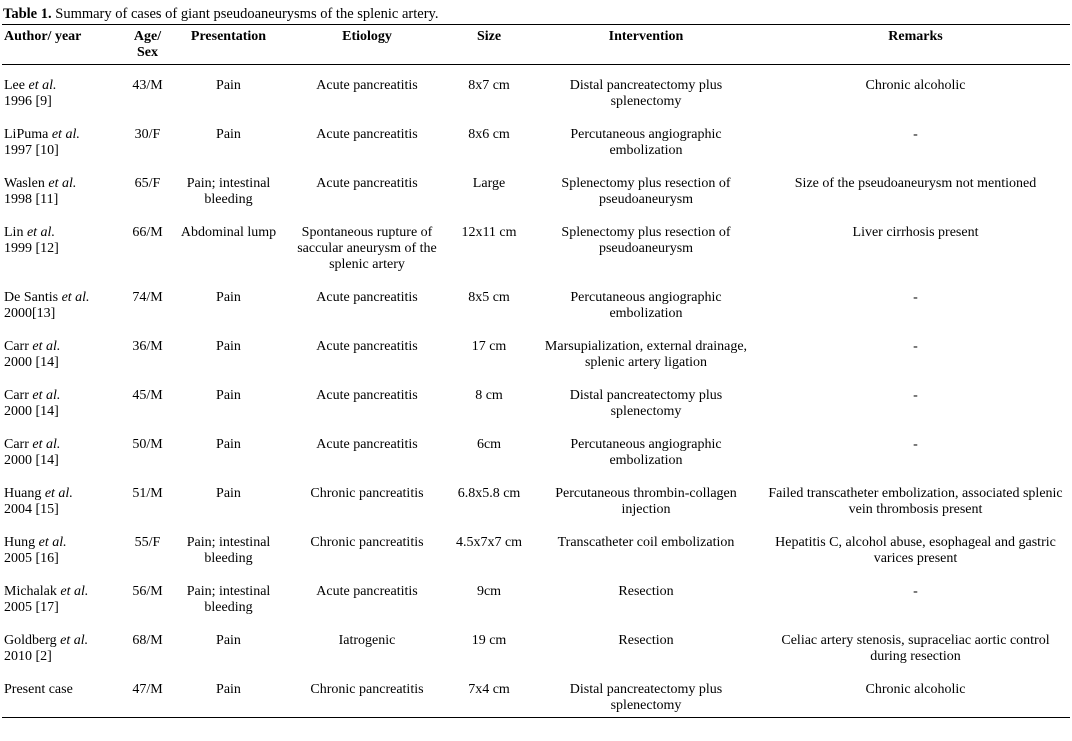  Describe the element at coordinates (147, 183) in the screenshot. I see `cell-age-sex: 65/F` at that location.